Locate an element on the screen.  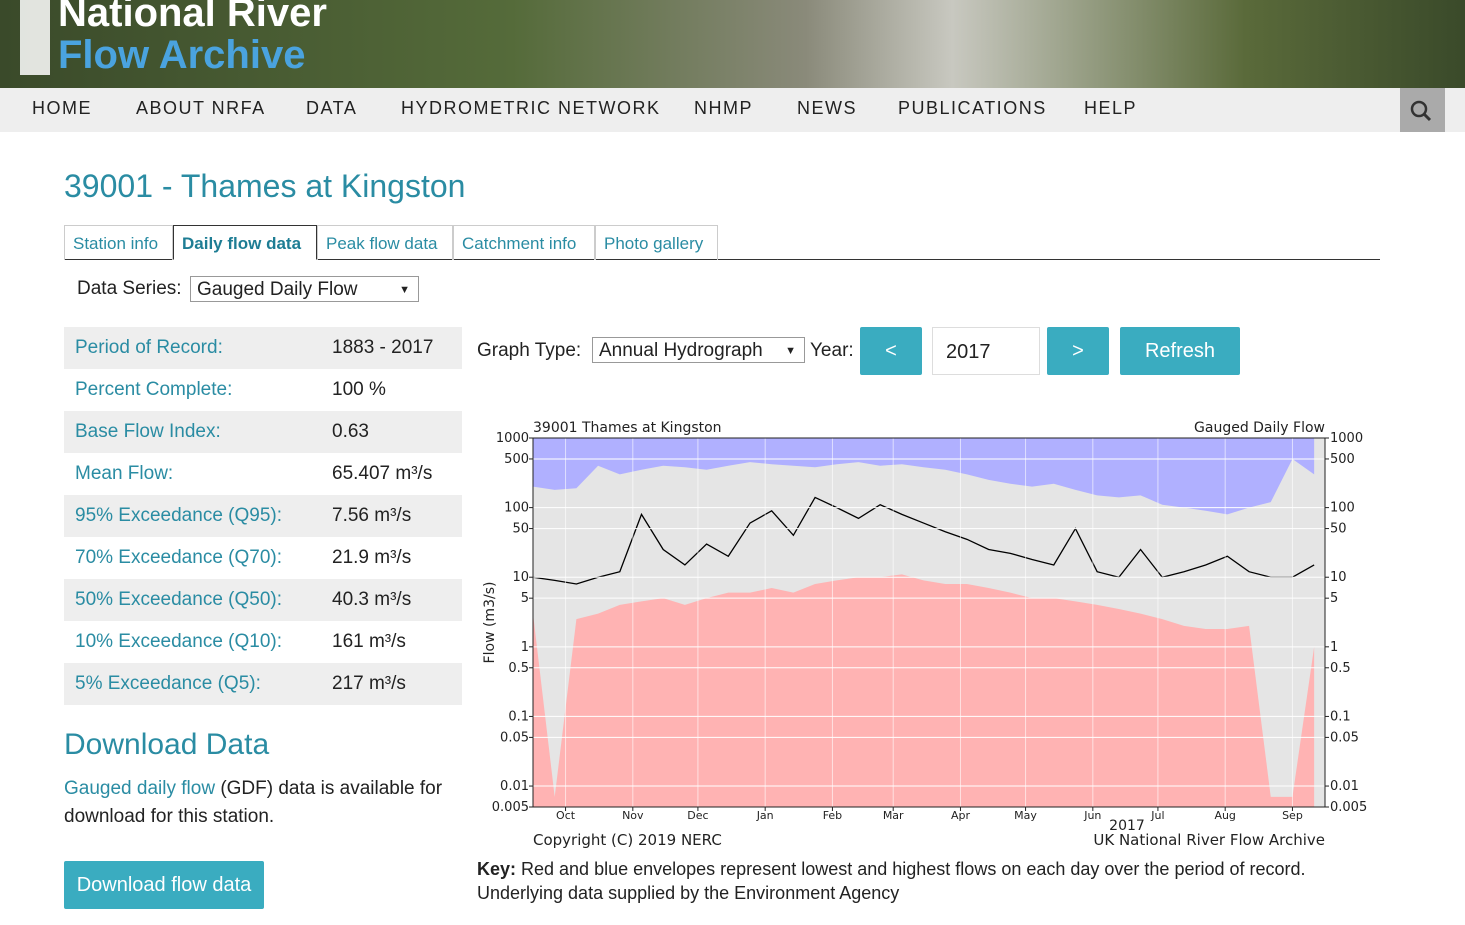
x-tick-label: Jul is located at coordinates (1157, 815).